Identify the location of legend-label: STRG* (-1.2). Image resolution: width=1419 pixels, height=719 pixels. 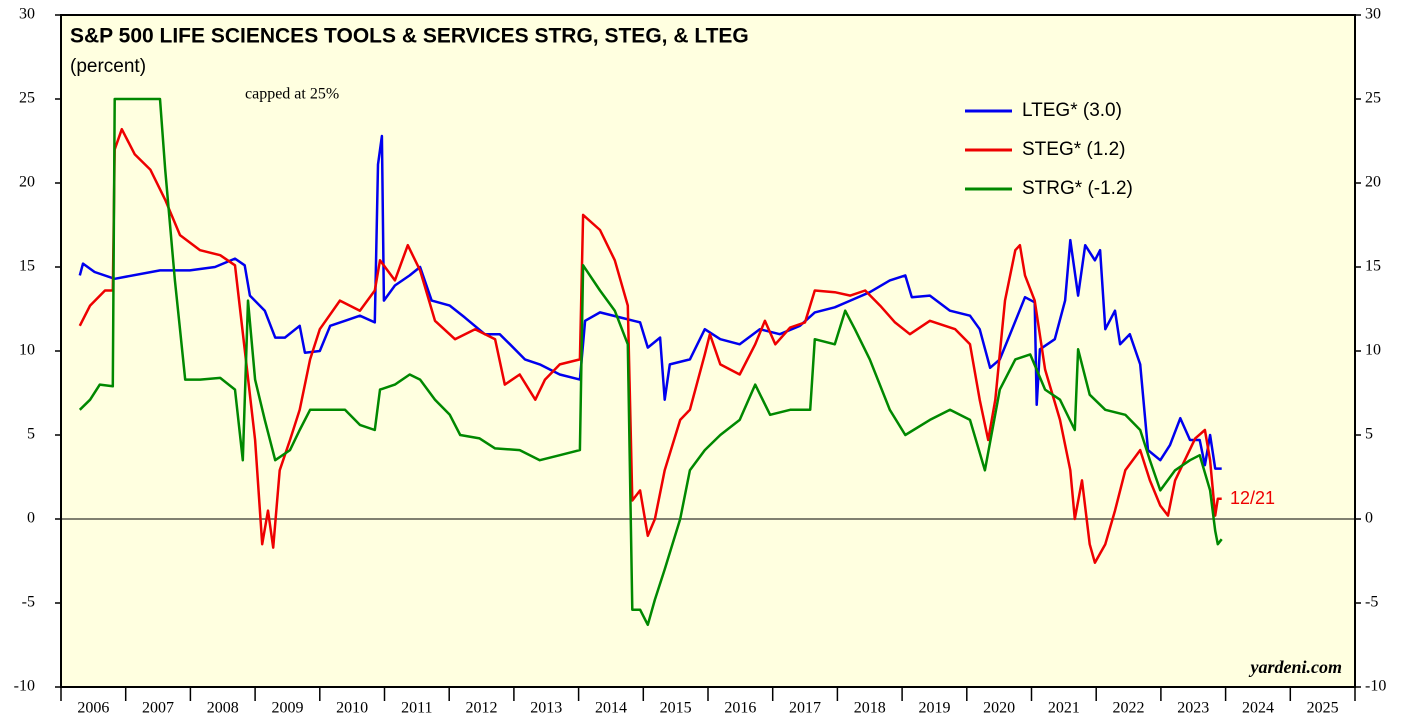
(1077, 188).